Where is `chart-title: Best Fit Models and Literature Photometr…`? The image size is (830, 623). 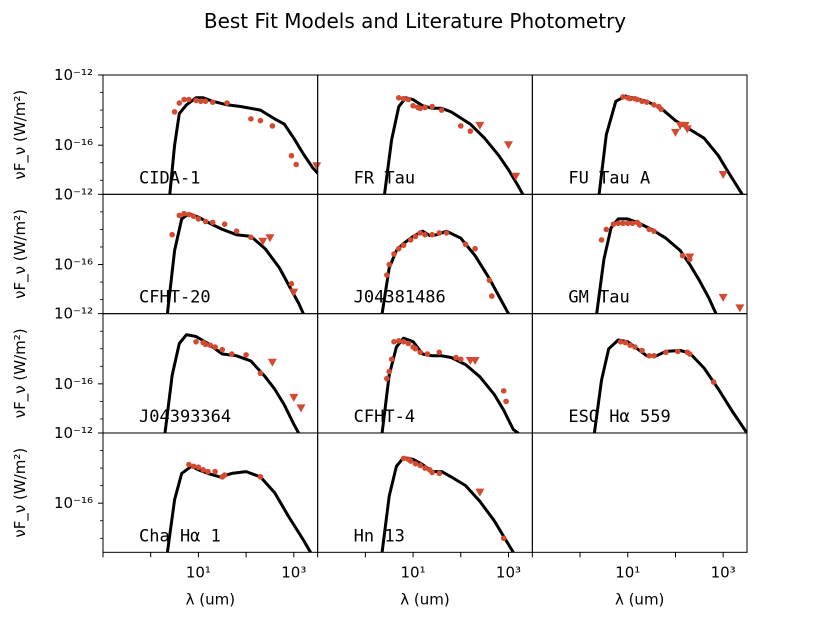 chart-title: Best Fit Models and Literature Photometr… is located at coordinates (415, 21).